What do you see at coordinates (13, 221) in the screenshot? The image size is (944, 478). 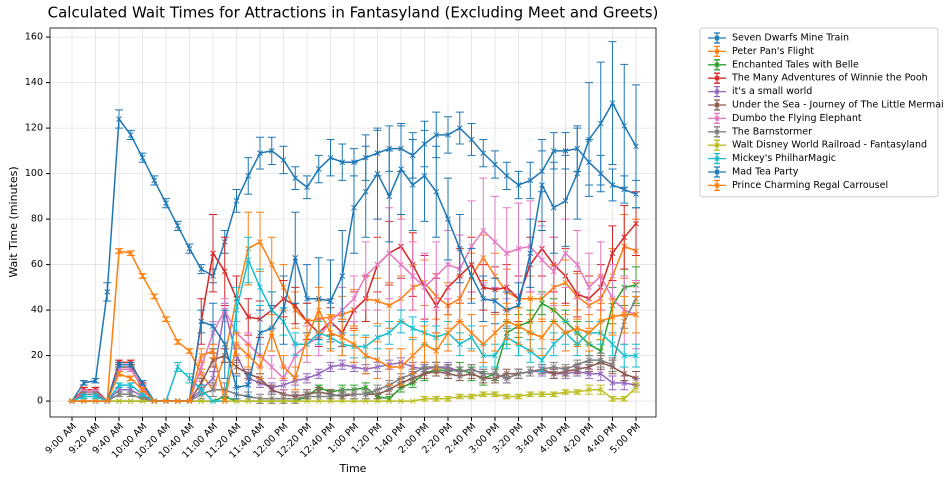 I see `y-axis-label: Wait Time (minutes)` at bounding box center [13, 221].